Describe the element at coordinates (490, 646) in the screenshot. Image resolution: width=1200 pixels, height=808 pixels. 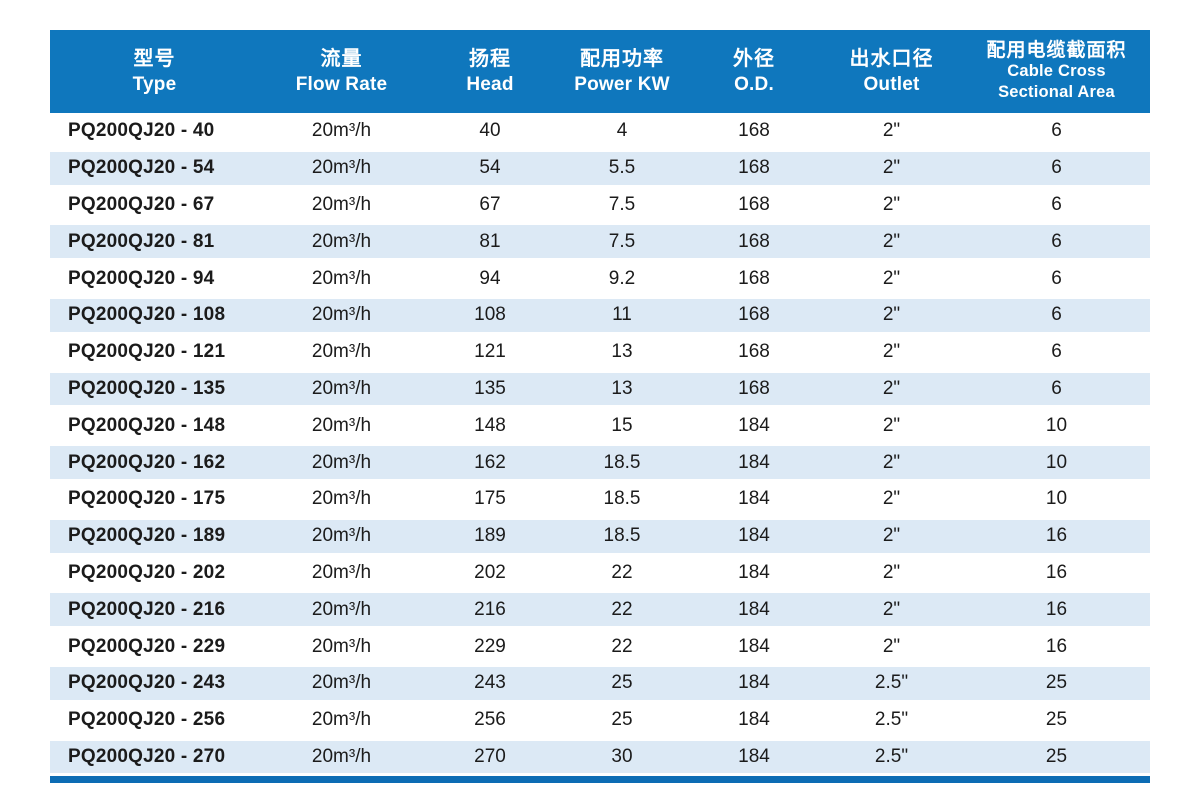
I see `value-cell: 229` at that location.